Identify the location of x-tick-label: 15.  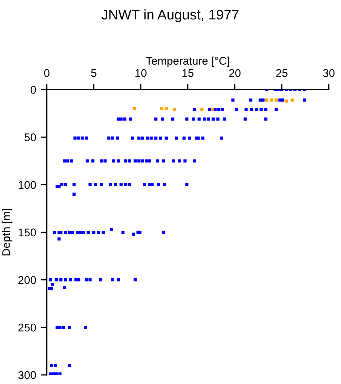
(188, 73).